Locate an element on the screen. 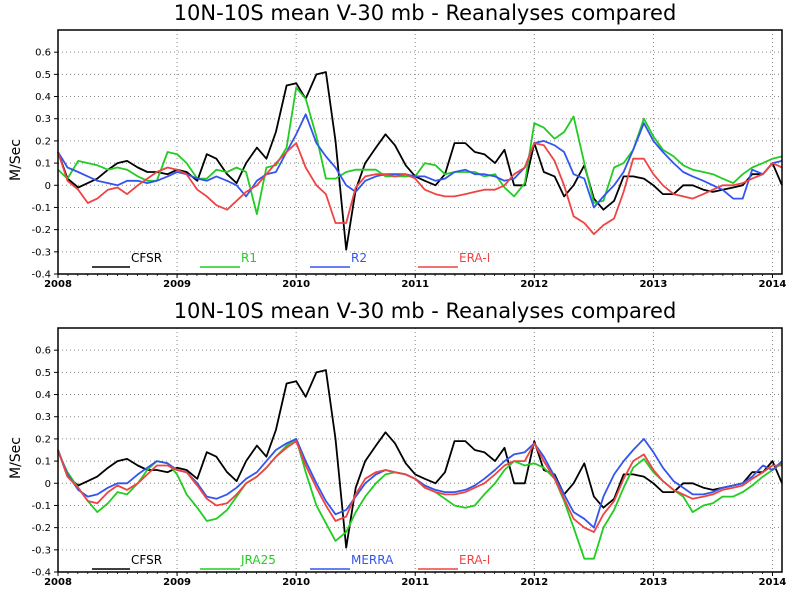 The image size is (800, 600). chart2-xtick-label: 2014 is located at coordinates (773, 582).